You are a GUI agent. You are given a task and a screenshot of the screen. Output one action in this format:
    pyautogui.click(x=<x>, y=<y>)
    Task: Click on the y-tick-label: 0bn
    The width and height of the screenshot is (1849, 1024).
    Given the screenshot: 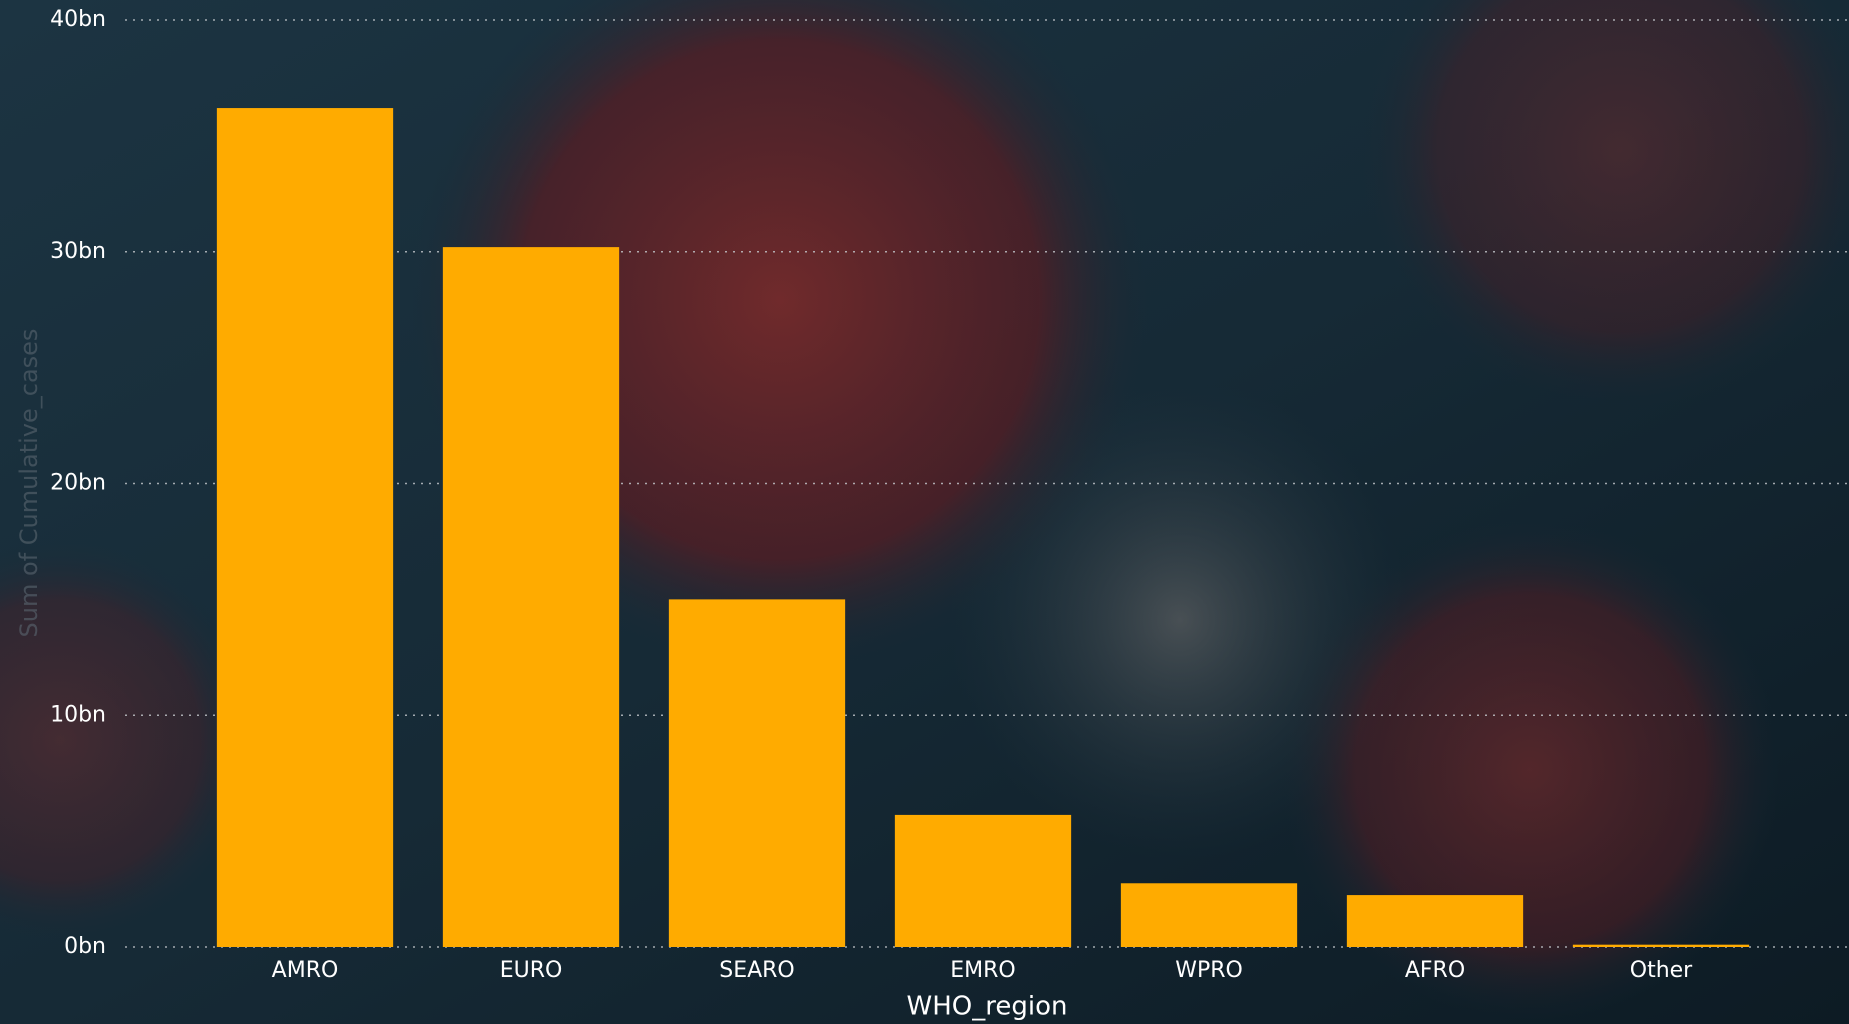 What is the action you would take?
    pyautogui.click(x=85, y=946)
    